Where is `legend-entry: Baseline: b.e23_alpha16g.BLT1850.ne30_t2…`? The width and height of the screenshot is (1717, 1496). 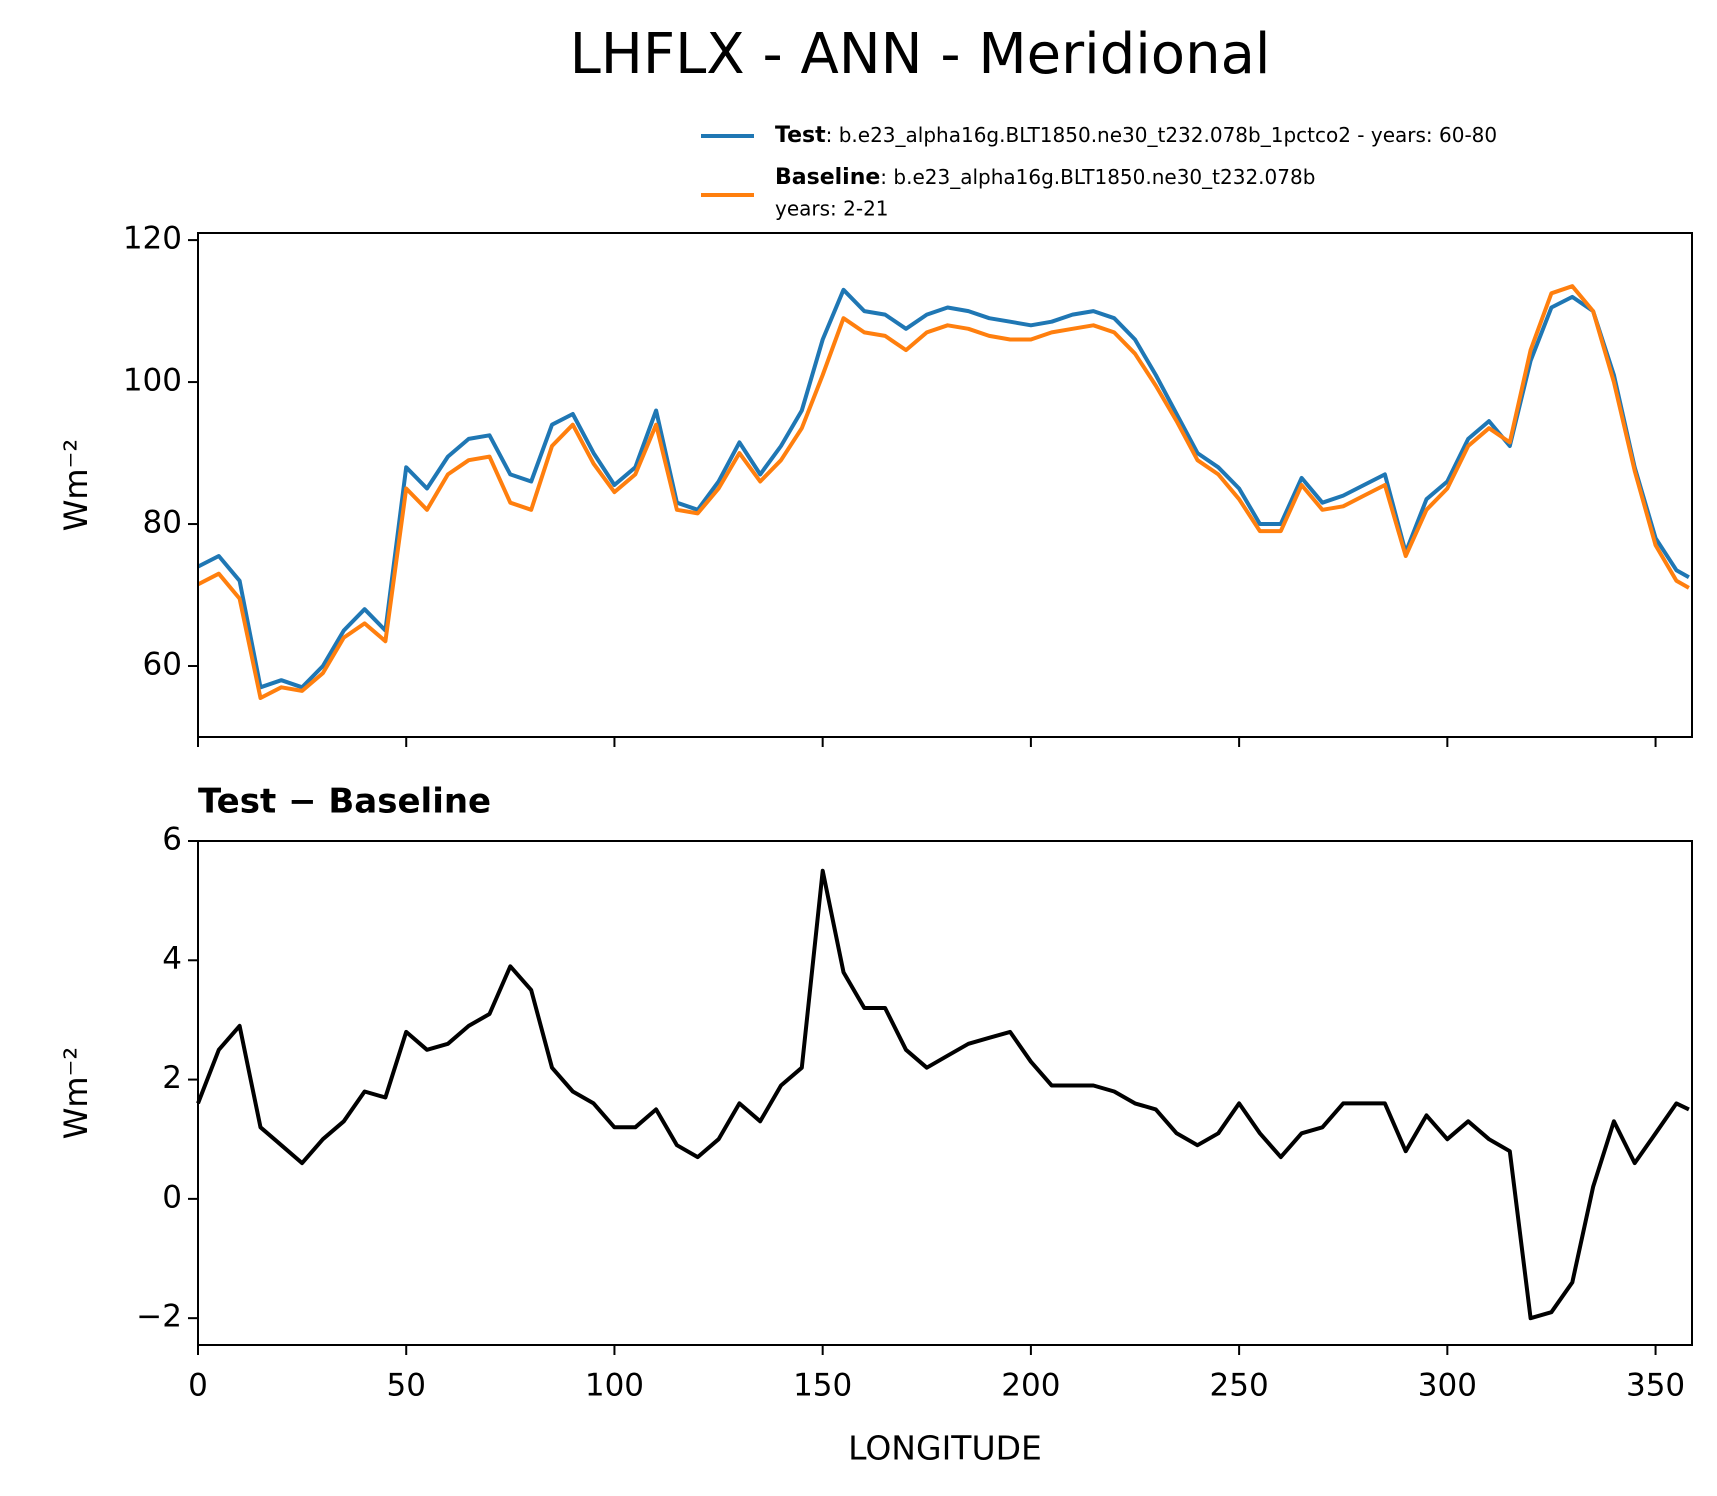
legend-entry: Baseline: b.e23_alpha16g.BLT1850.ne30_t2… is located at coordinates (1045, 178).